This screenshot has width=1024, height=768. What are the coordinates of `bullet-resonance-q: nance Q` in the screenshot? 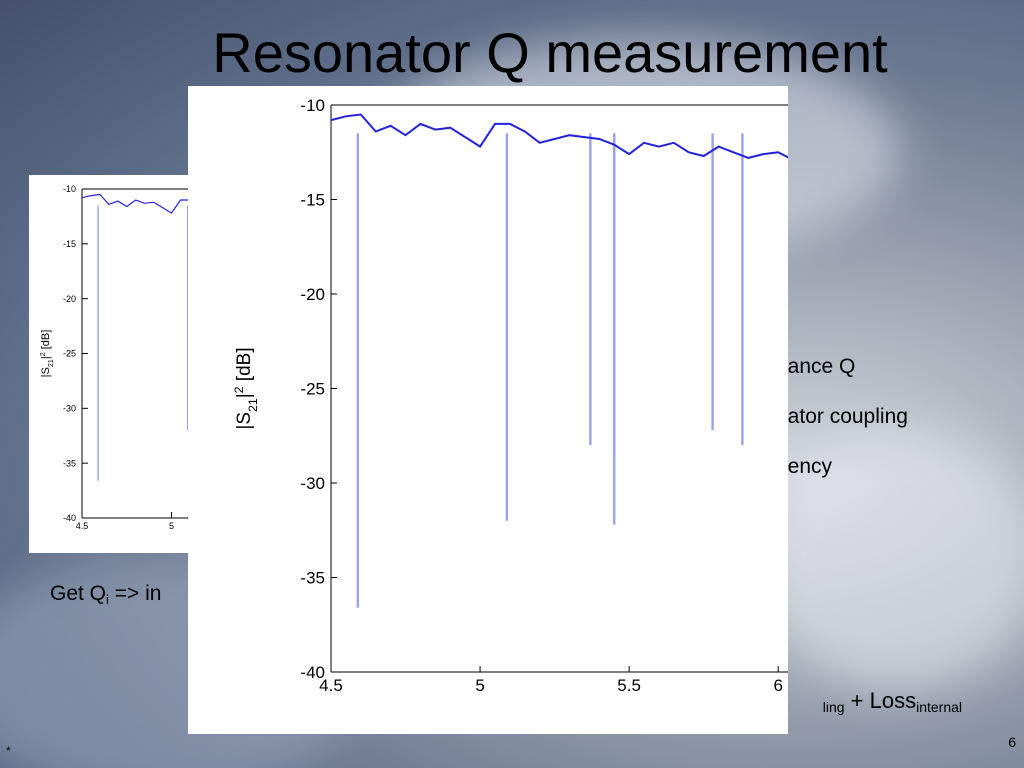 It's located at (816, 366).